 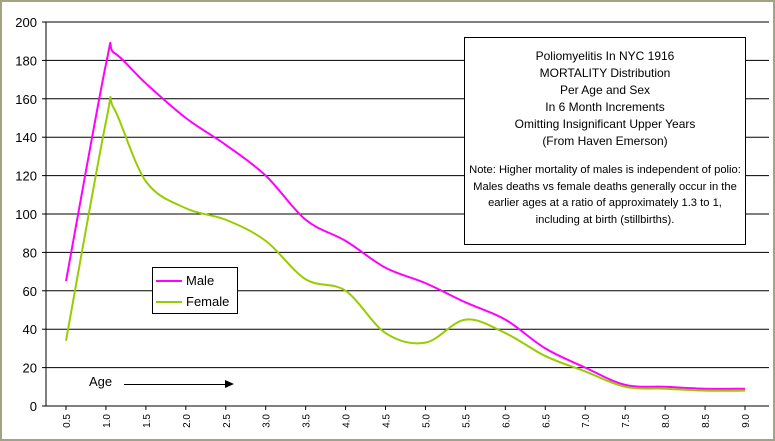 I want to click on x-tick-label-13: 7.0, so click(x=586, y=421).